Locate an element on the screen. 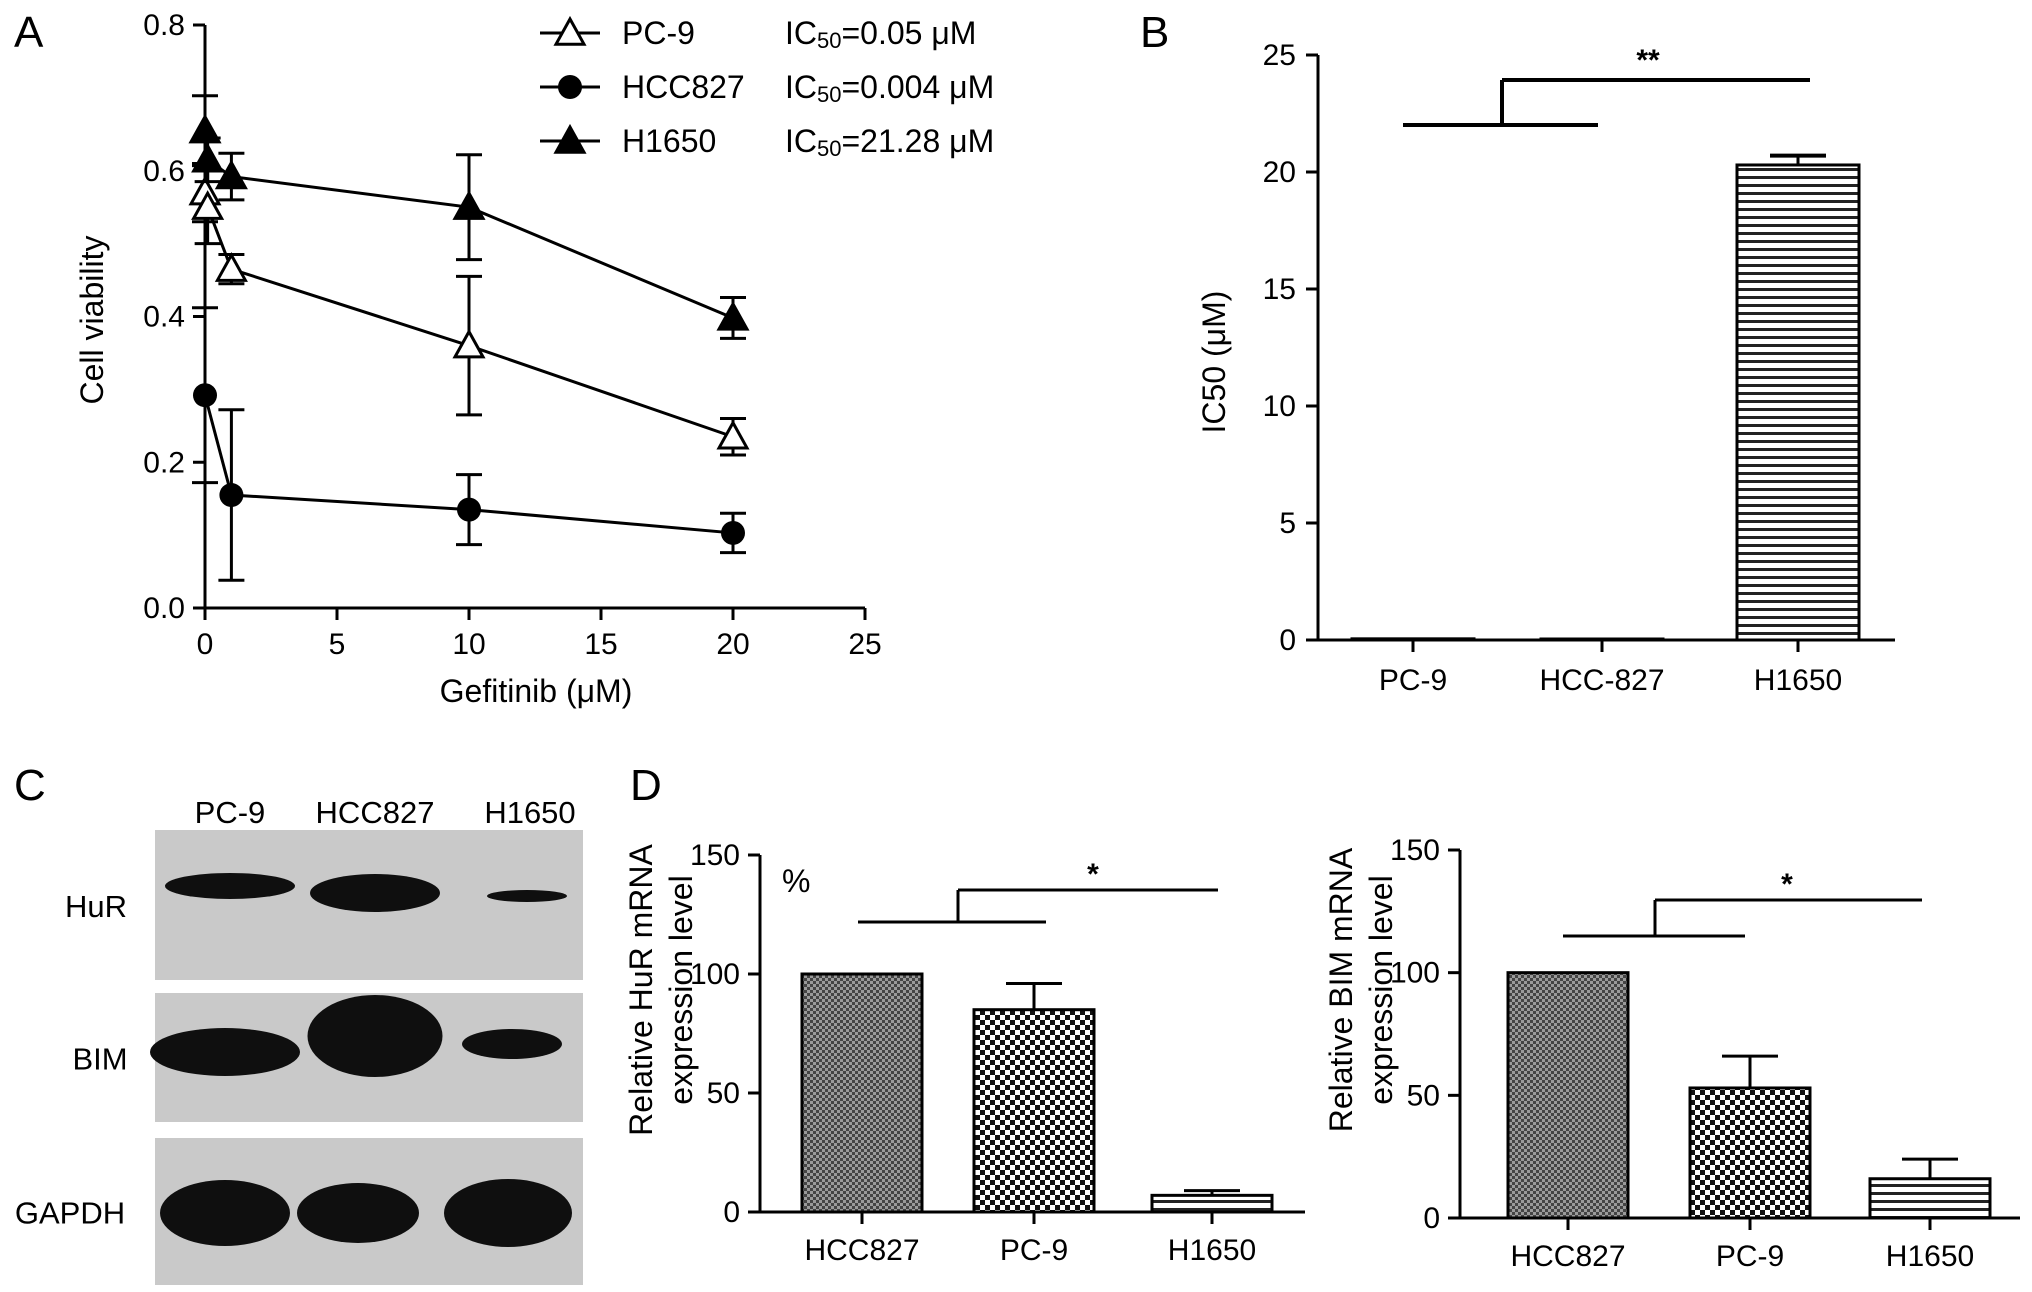 This screenshot has width=2032, height=1292. panel-d1-ylabel-line2: expression level is located at coordinates (681, 989).